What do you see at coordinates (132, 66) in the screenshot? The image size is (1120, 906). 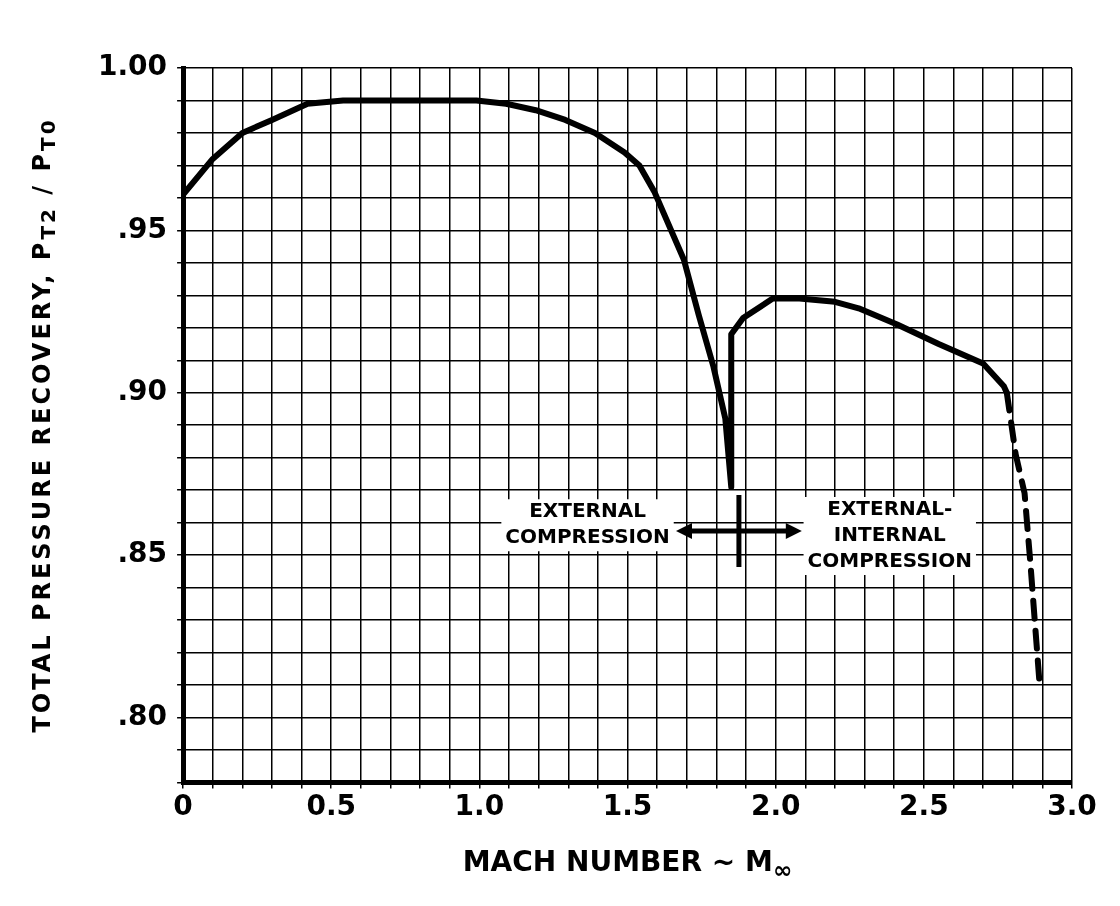 I see `y-tick-label: 1.00` at bounding box center [132, 66].